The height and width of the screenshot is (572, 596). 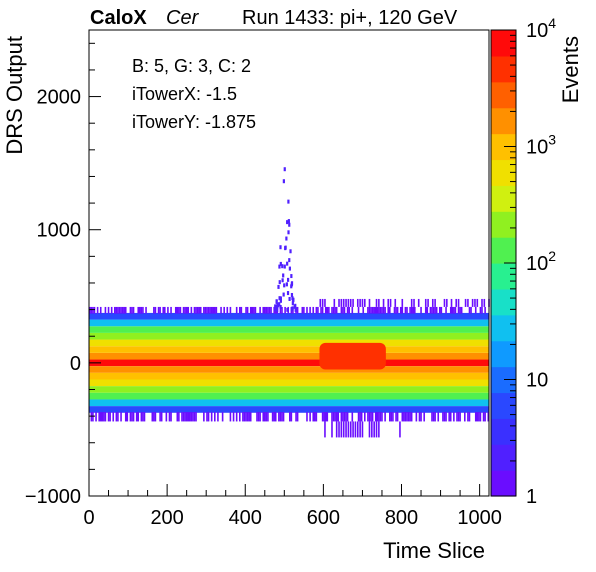 What do you see at coordinates (59, 231) in the screenshot?
I see `y-tick-label: 1000` at bounding box center [59, 231].